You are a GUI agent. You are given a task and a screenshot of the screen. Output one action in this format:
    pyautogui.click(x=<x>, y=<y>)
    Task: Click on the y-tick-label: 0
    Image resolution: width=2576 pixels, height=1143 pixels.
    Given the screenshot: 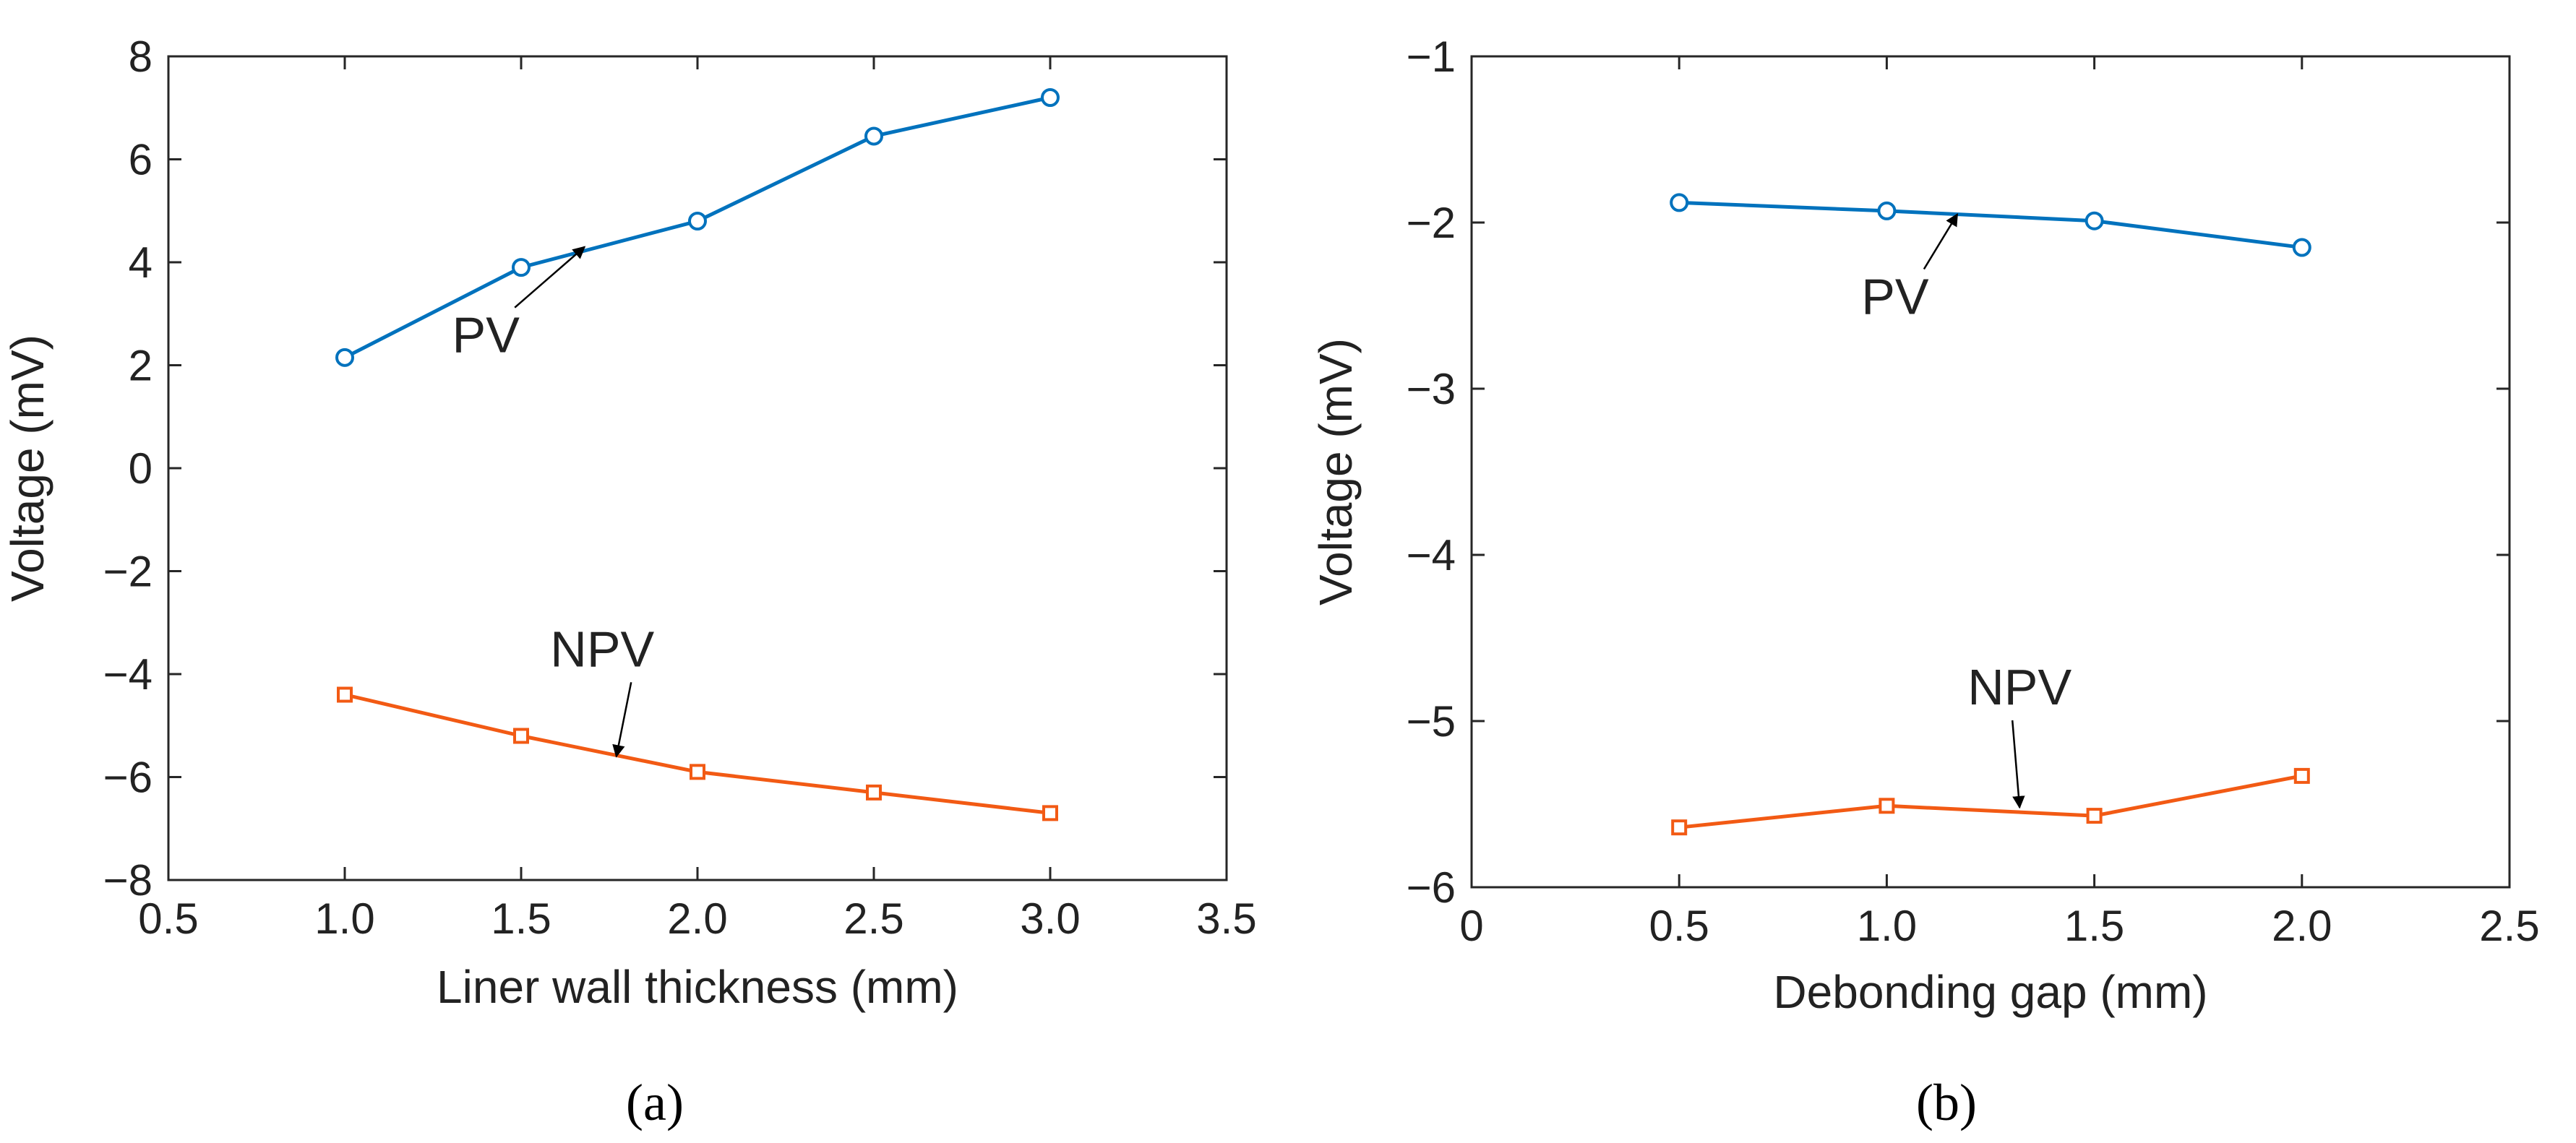 What is the action you would take?
    pyautogui.click(x=141, y=468)
    